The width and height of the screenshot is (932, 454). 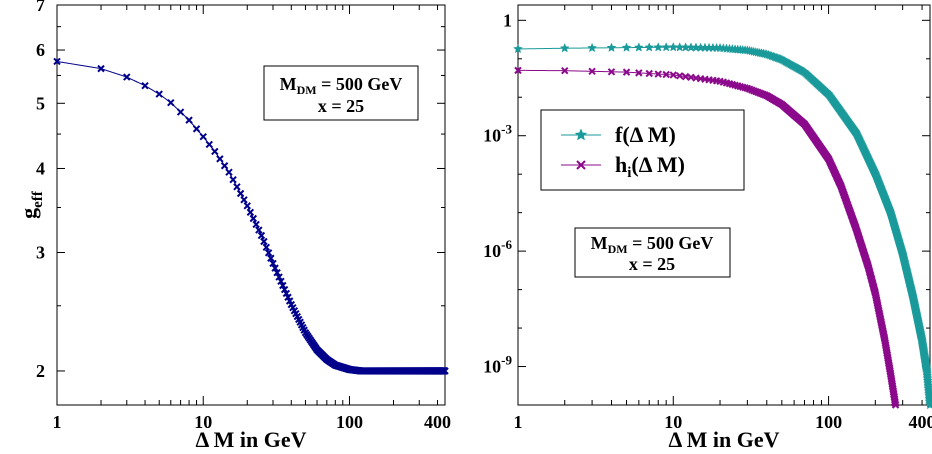 What do you see at coordinates (40, 50) in the screenshot?
I see `y-tick-label: 6` at bounding box center [40, 50].